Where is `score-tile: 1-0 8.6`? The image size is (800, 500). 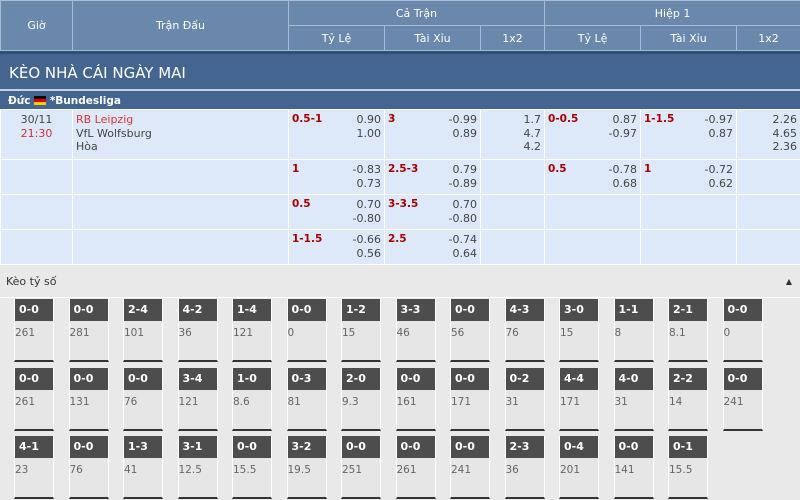
score-tile: 1-0 8.6 is located at coordinates (252, 399).